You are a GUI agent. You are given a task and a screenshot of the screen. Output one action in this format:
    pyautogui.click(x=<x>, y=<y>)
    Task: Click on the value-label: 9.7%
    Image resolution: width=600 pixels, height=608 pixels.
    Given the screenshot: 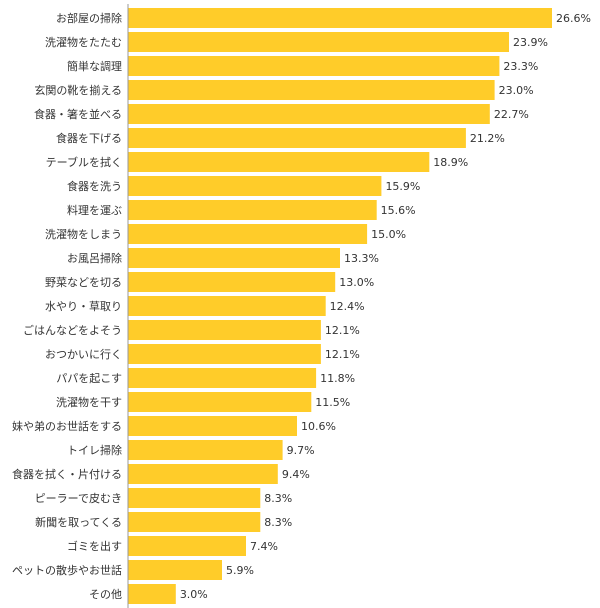 What is the action you would take?
    pyautogui.click(x=301, y=450)
    